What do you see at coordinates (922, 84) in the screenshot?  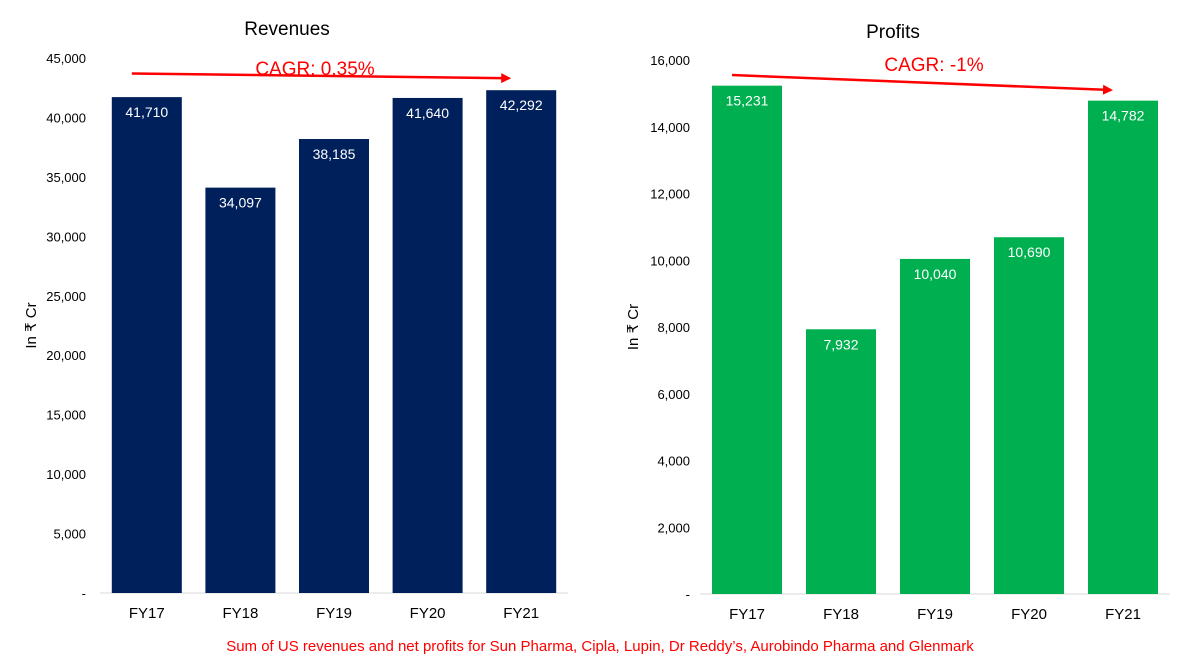 I see `profits-cagr-arrow` at bounding box center [922, 84].